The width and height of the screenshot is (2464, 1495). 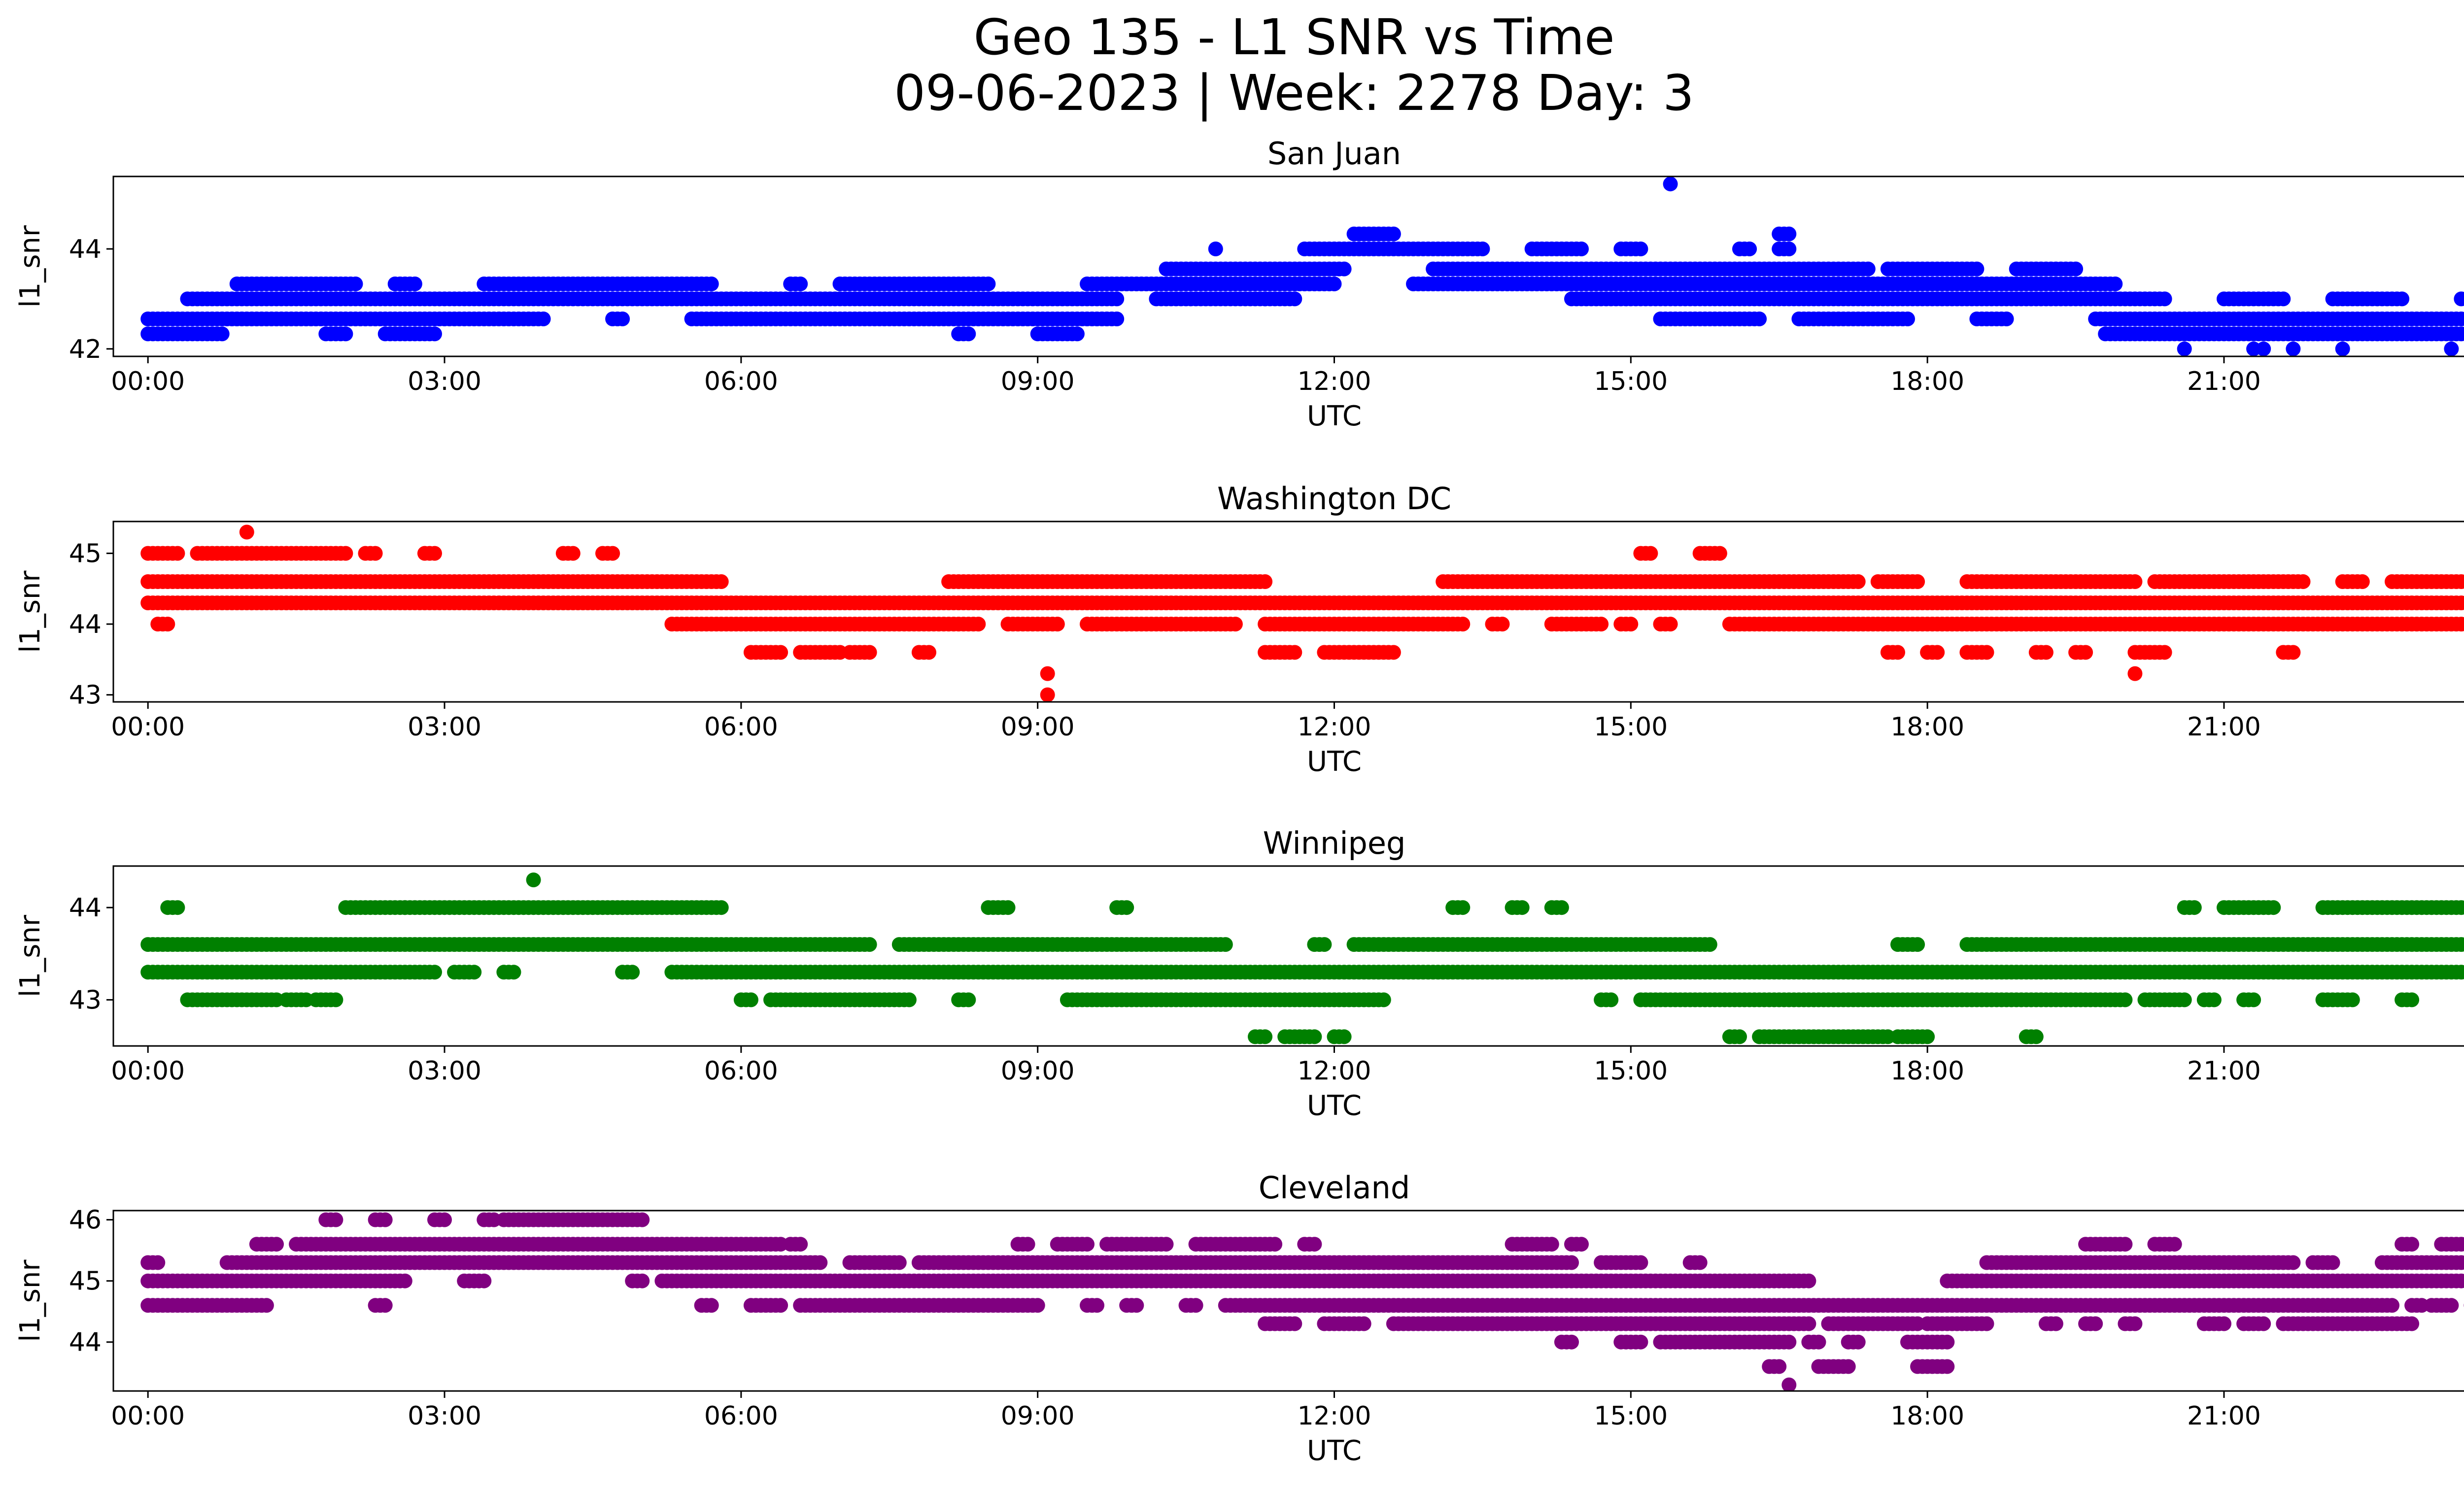 What do you see at coordinates (1334, 154) in the screenshot?
I see `subplot-title: San Juan` at bounding box center [1334, 154].